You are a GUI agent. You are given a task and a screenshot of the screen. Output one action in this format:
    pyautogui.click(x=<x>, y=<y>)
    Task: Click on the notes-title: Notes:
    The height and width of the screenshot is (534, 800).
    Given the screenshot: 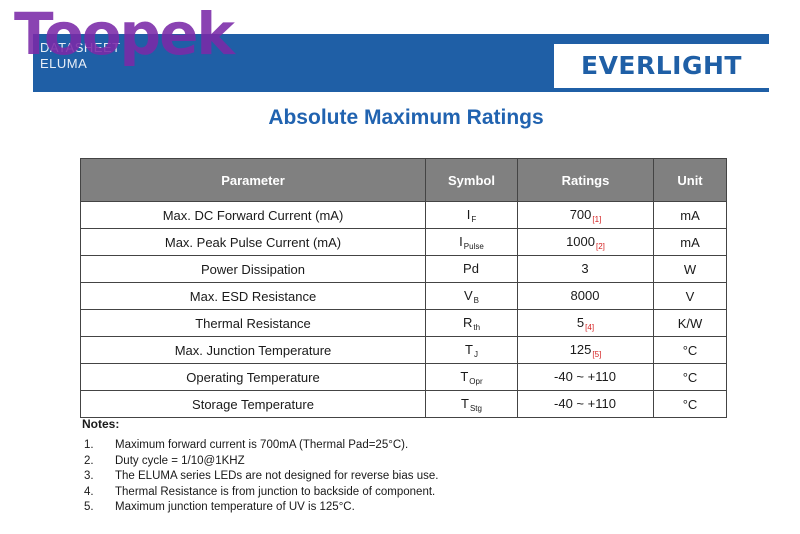 What is the action you would take?
    pyautogui.click(x=101, y=424)
    